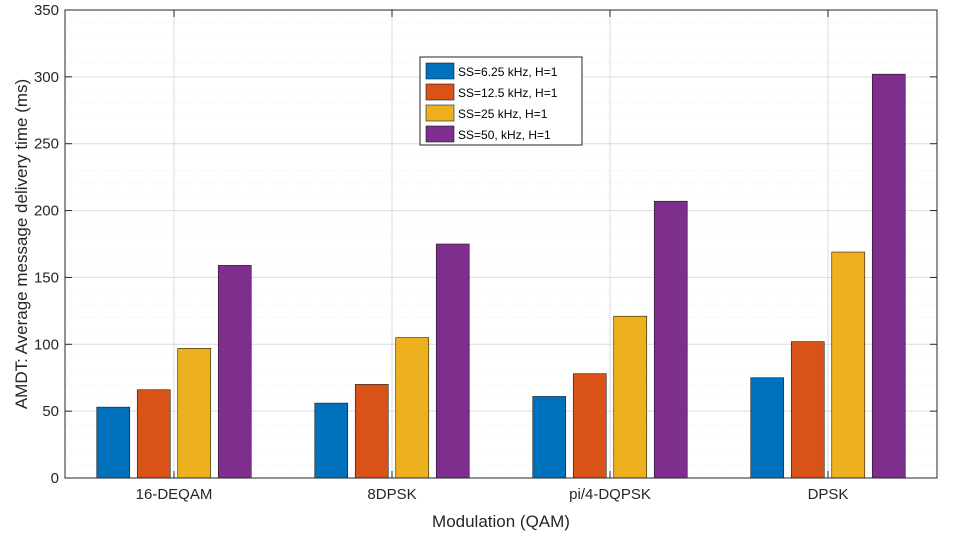 The image size is (956, 538). Describe the element at coordinates (501, 521) in the screenshot. I see `x-axis-label: Modulation (QAM)` at that location.